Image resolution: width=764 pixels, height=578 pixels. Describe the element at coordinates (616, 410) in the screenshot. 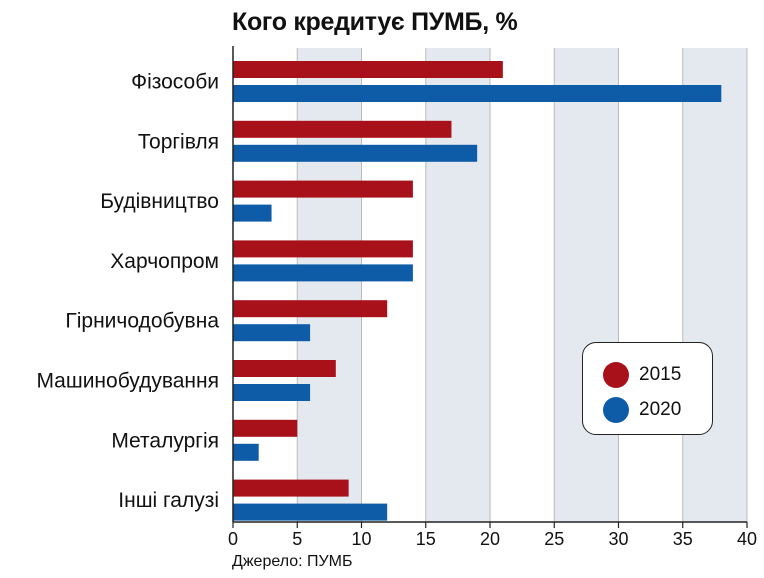

I see `legend-swatch-2020` at that location.